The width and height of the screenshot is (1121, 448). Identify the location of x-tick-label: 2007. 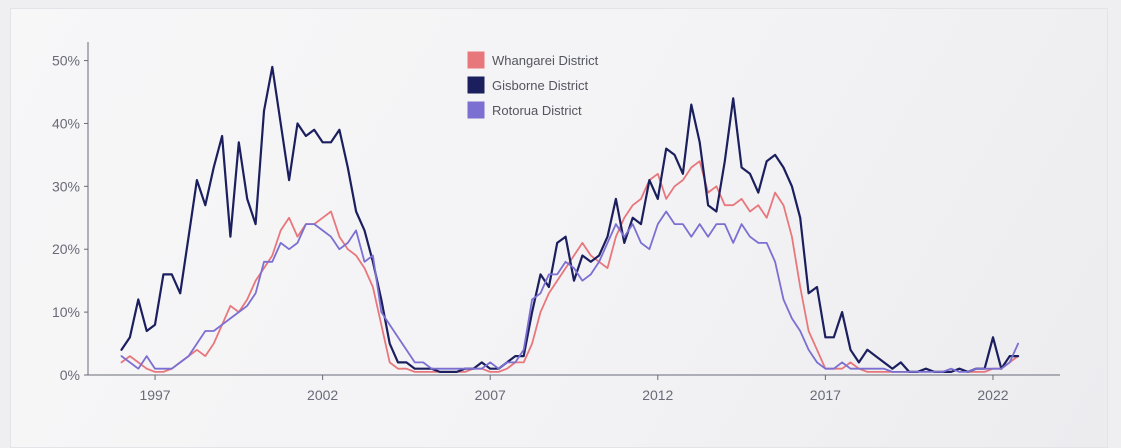
(490, 395).